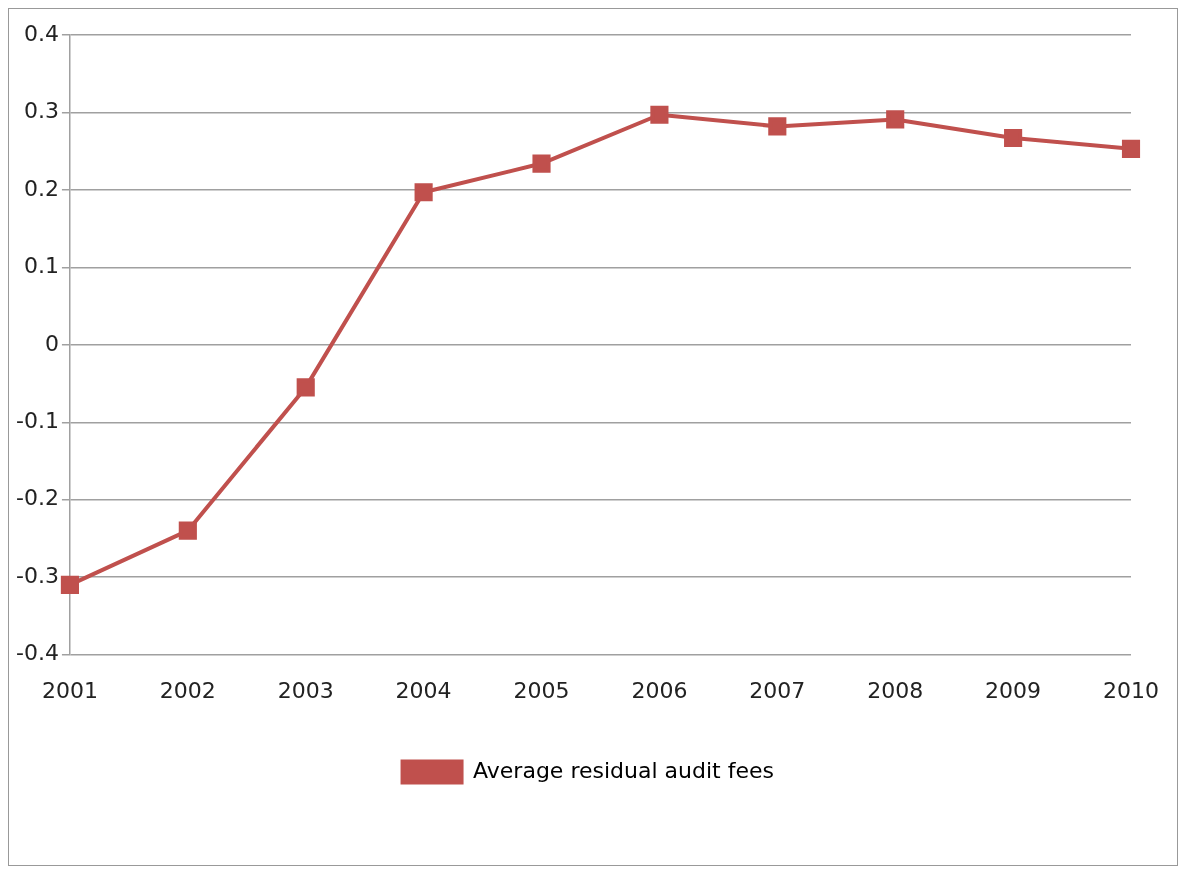 The width and height of the screenshot is (1188, 876). What do you see at coordinates (305, 690) in the screenshot?
I see `x-tick-label: 2003` at bounding box center [305, 690].